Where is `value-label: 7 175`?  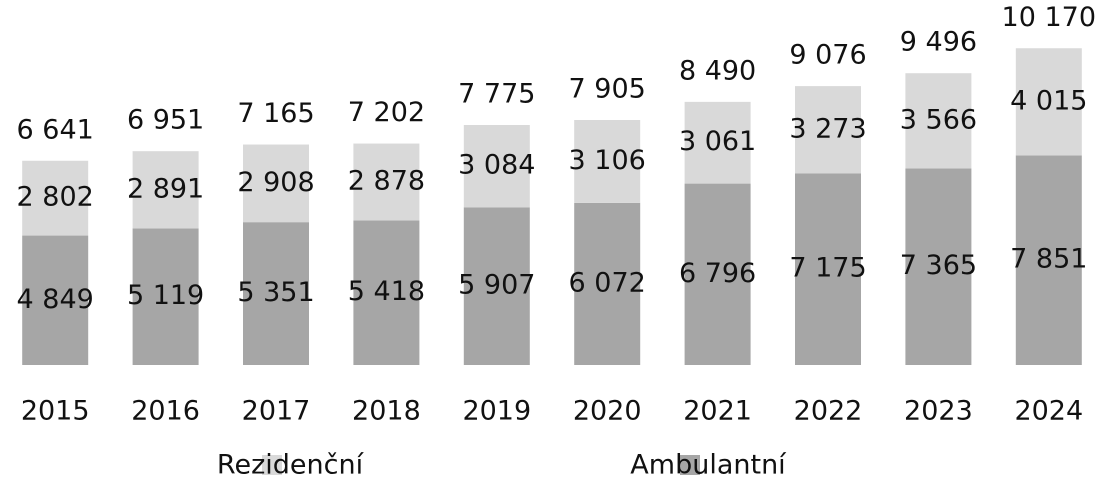 value-label: 7 175 is located at coordinates (827, 268).